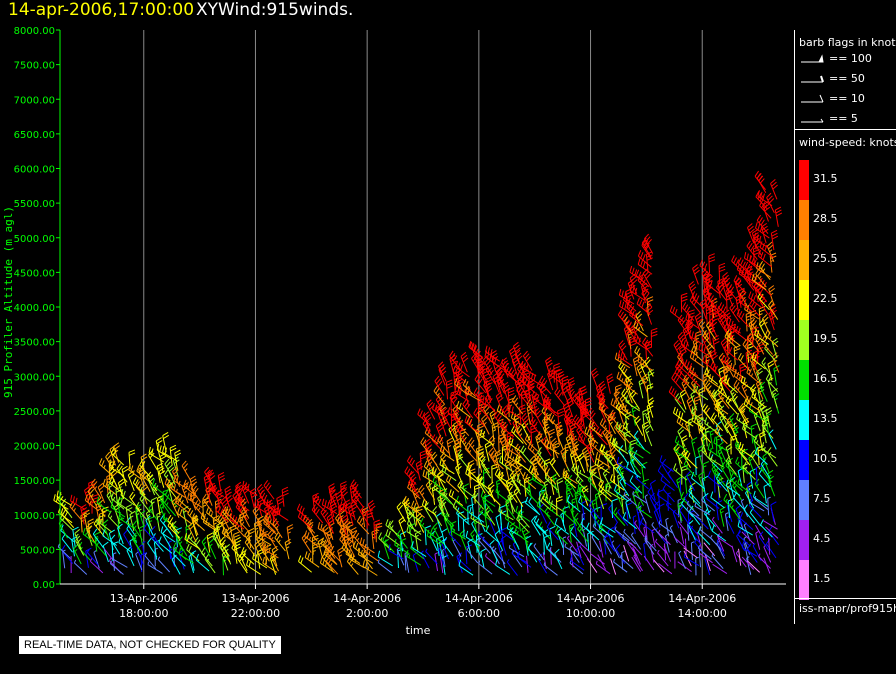  What do you see at coordinates (144, 598) in the screenshot?
I see `x-tick-label-date: 13-Apr-2006` at bounding box center [144, 598].